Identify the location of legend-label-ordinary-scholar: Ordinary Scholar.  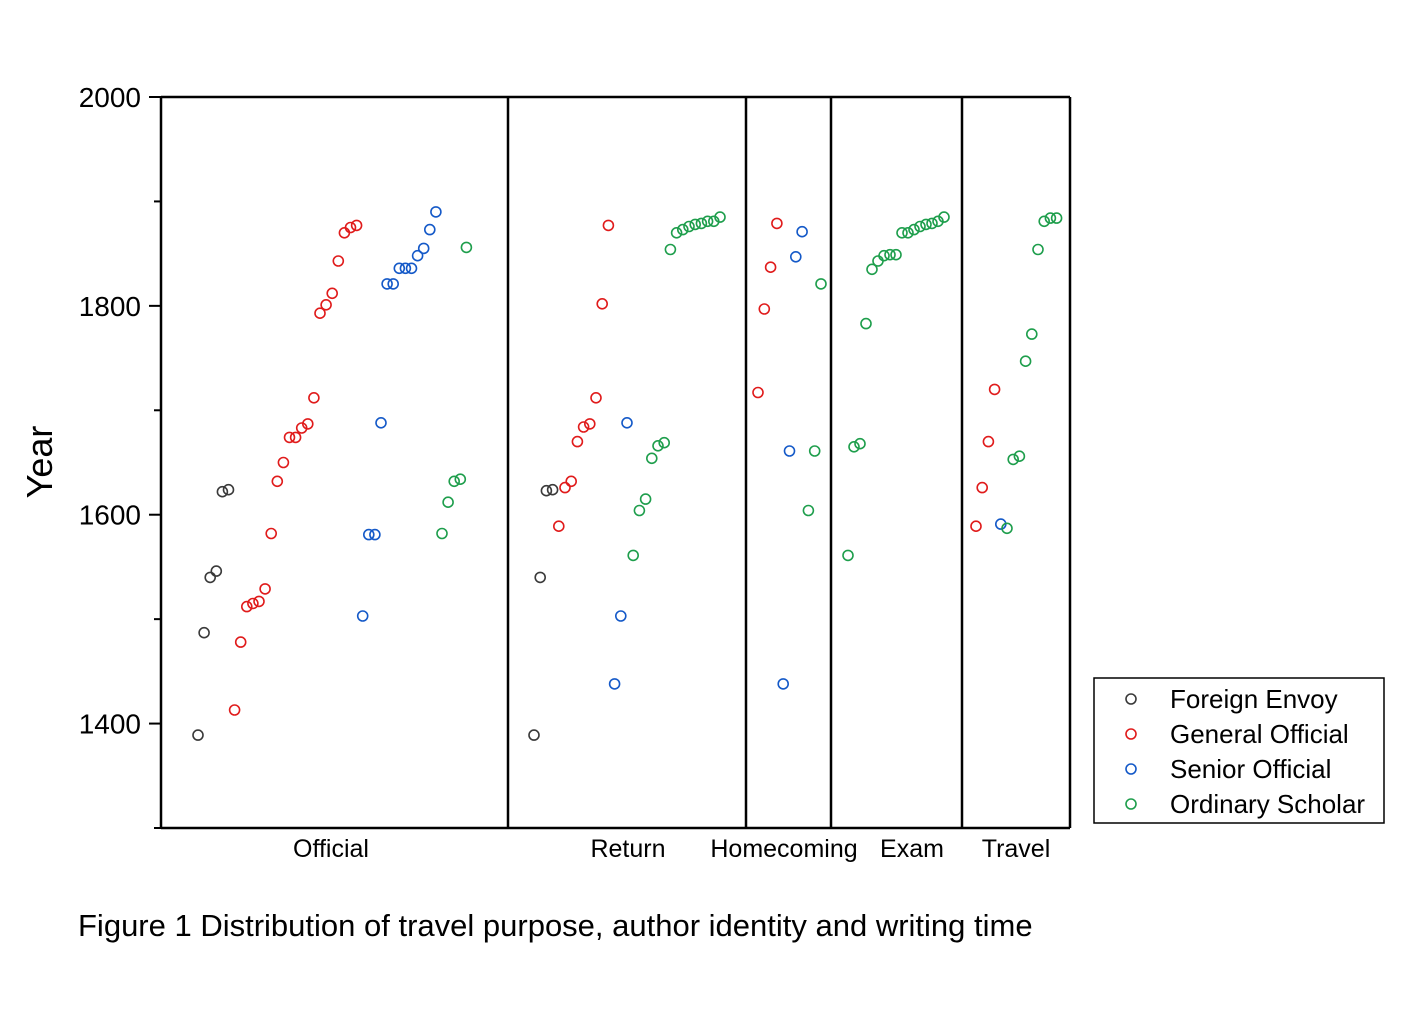
(1267, 804).